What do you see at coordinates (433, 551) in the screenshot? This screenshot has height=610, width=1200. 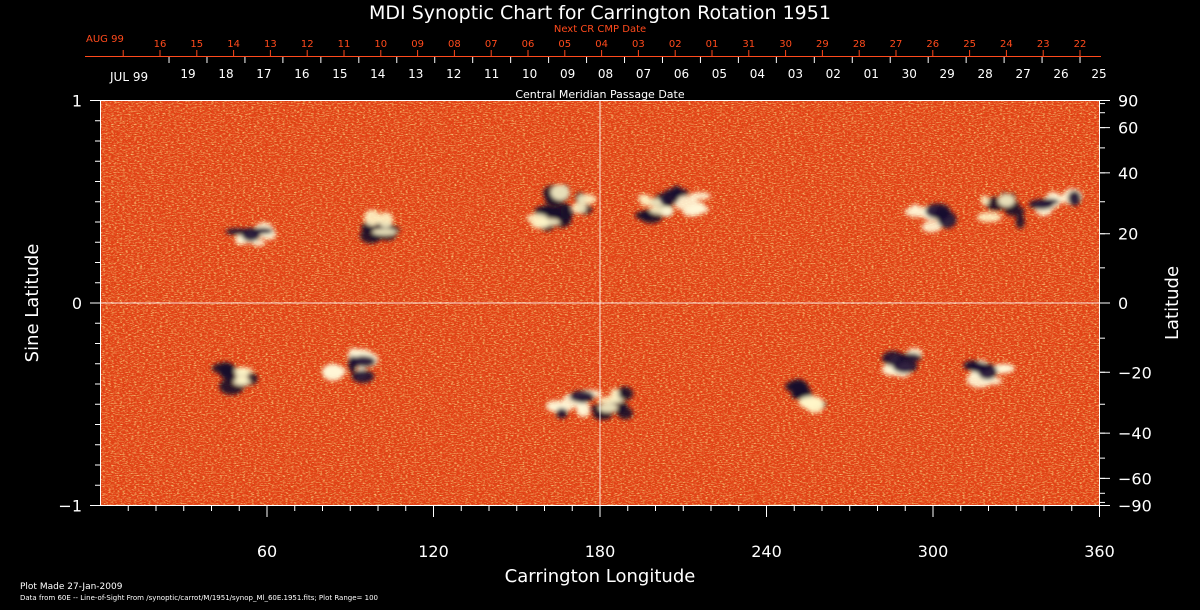 I see `x-tick-label: 120` at bounding box center [433, 551].